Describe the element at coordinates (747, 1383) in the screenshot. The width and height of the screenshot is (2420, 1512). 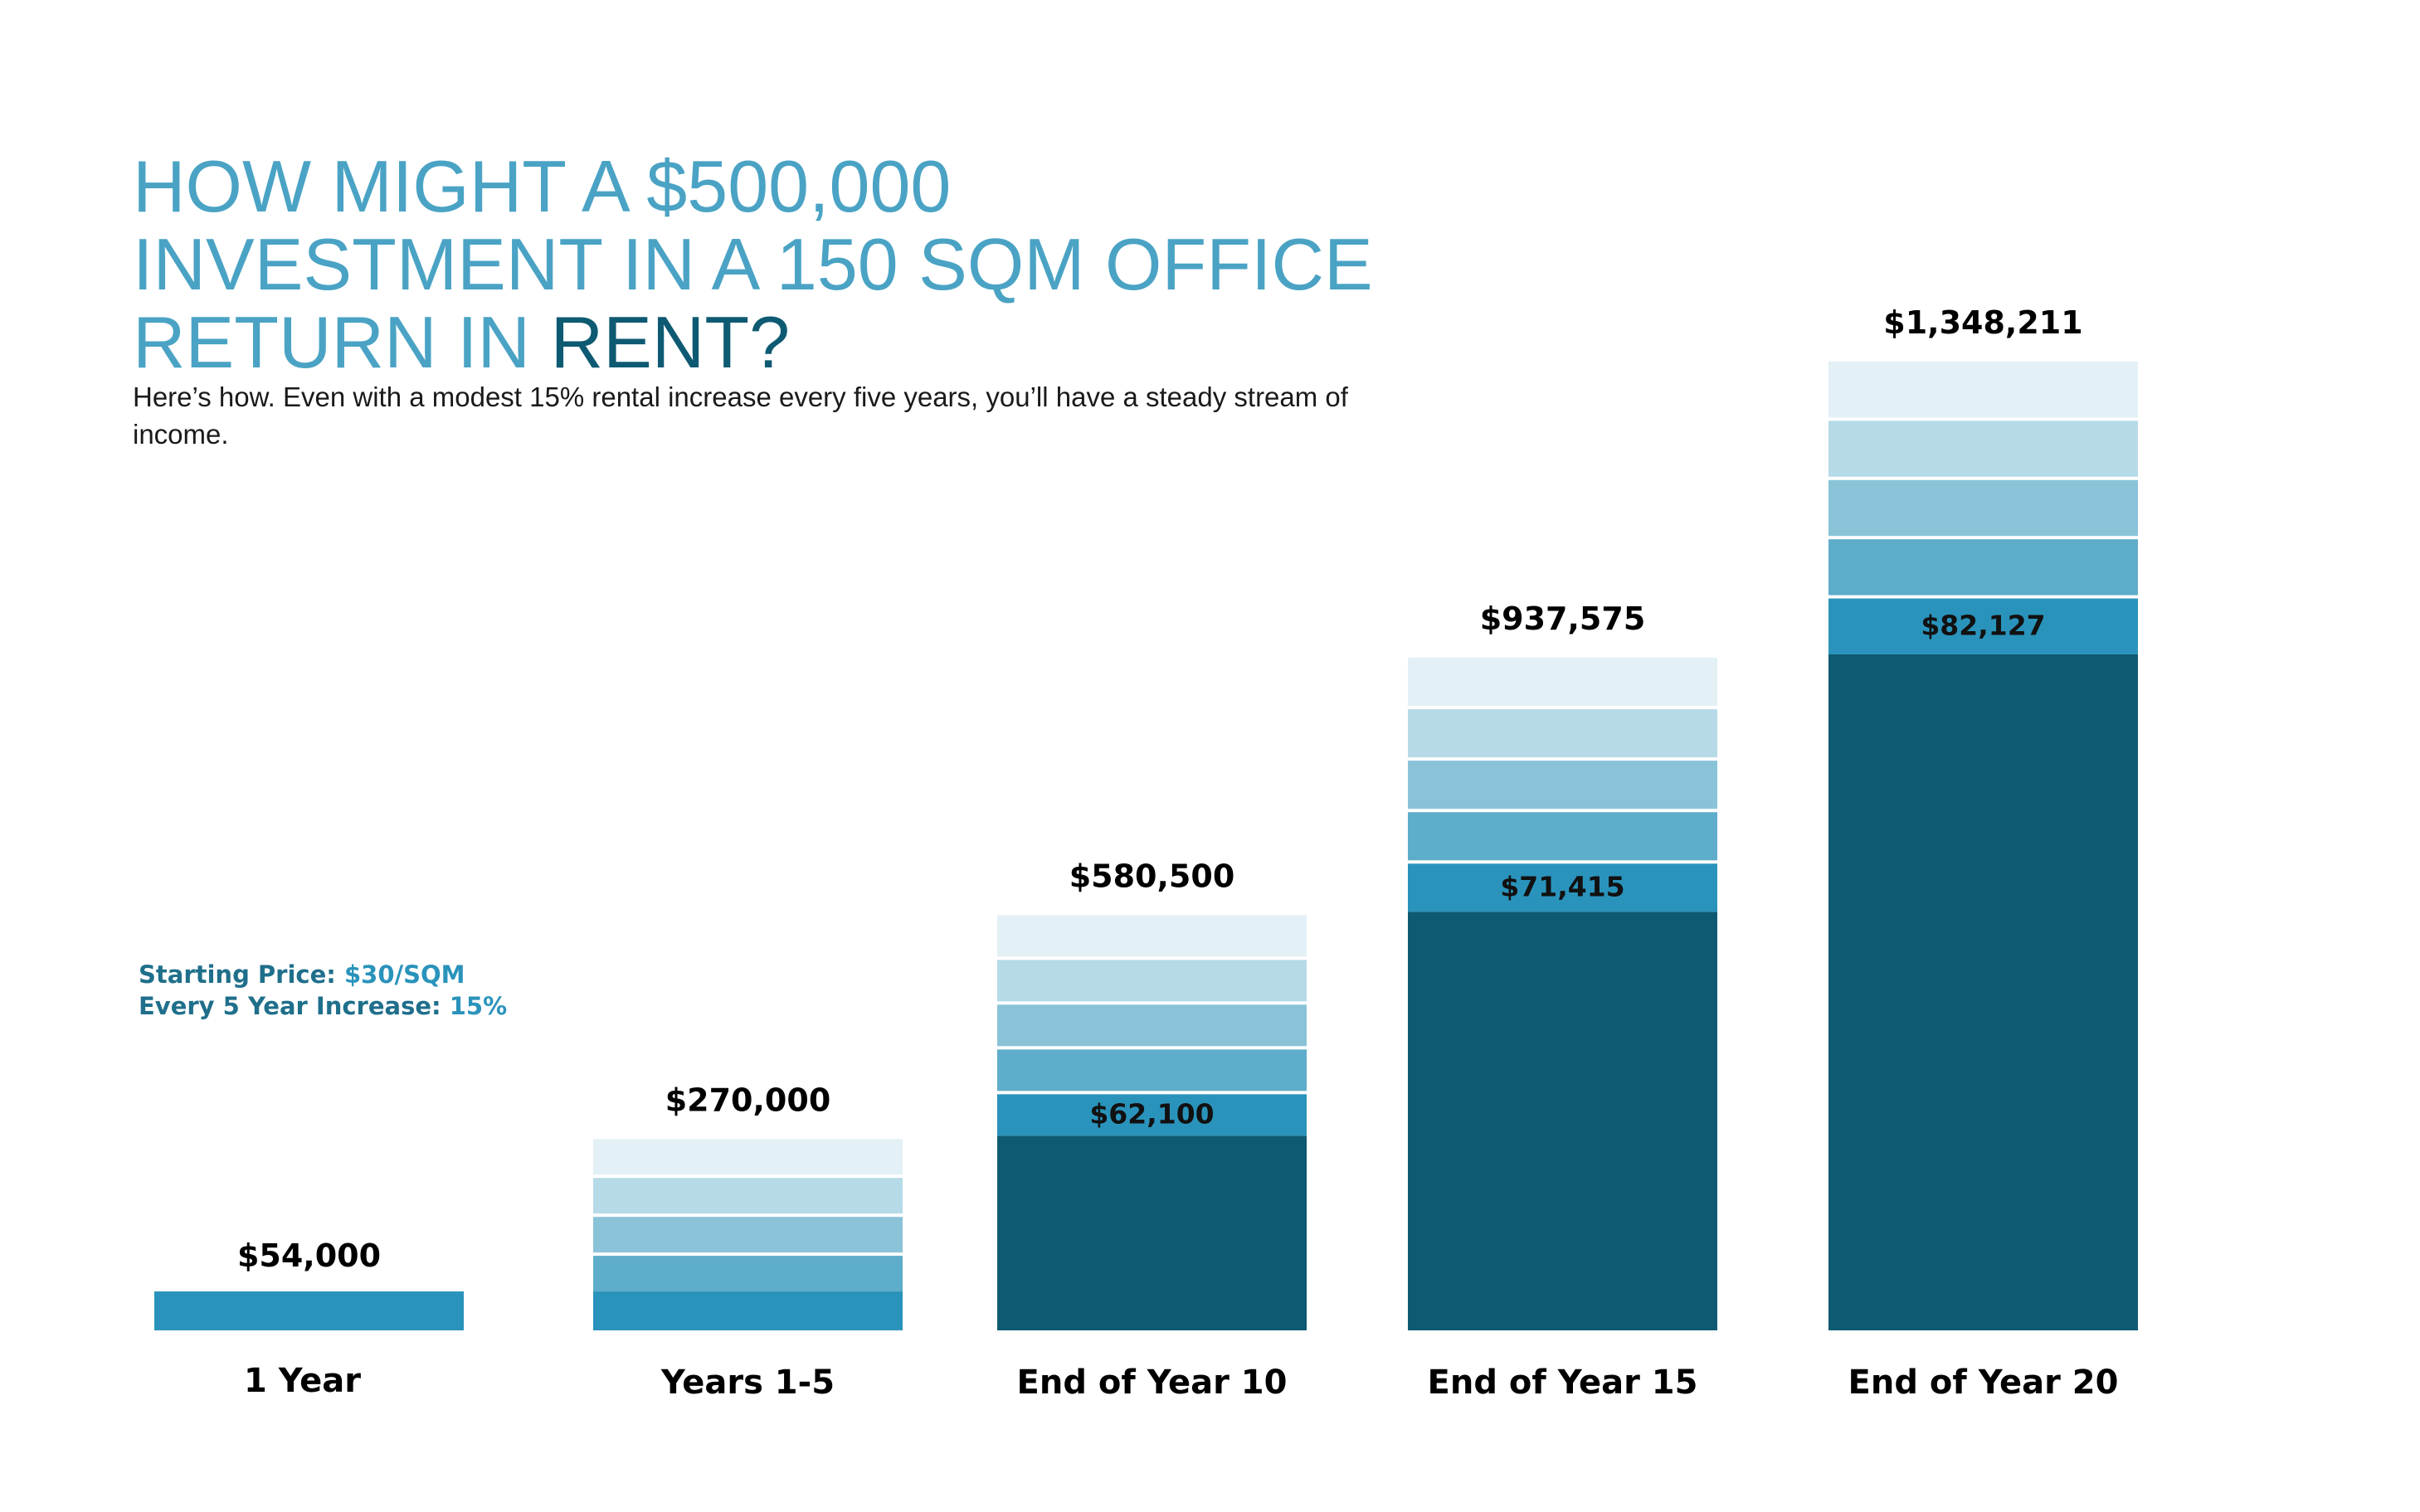
I see `category-label-2: Years 1-5` at that location.